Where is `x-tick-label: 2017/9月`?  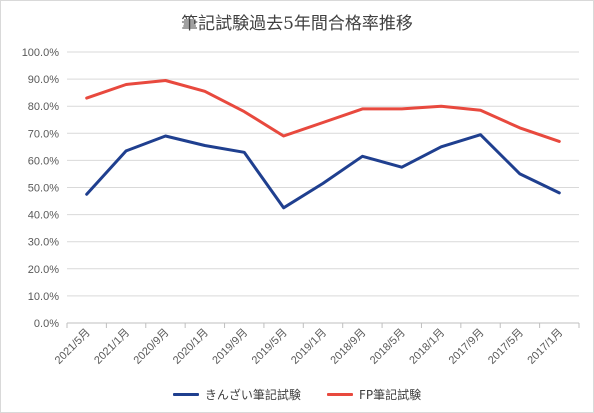 x-tick-label: 2017/9月 is located at coordinates (467, 347).